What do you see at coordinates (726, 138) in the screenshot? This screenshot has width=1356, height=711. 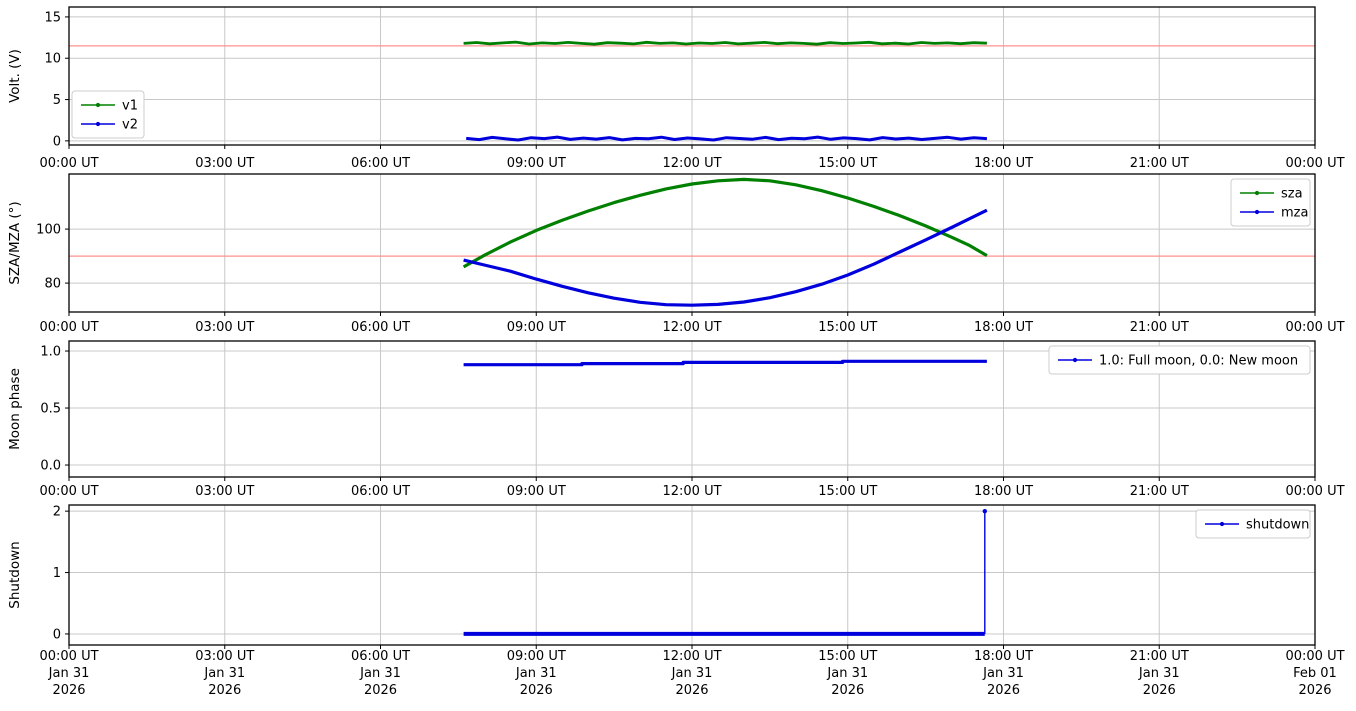 I see `series-v2-line` at bounding box center [726, 138].